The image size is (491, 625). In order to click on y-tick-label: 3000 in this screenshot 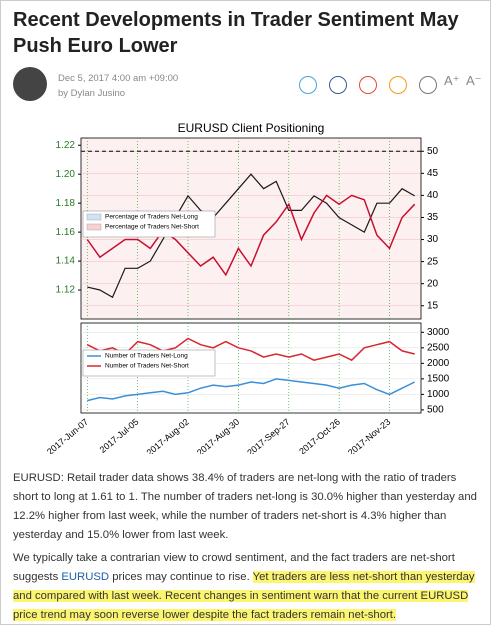, I will do `click(438, 332)`.